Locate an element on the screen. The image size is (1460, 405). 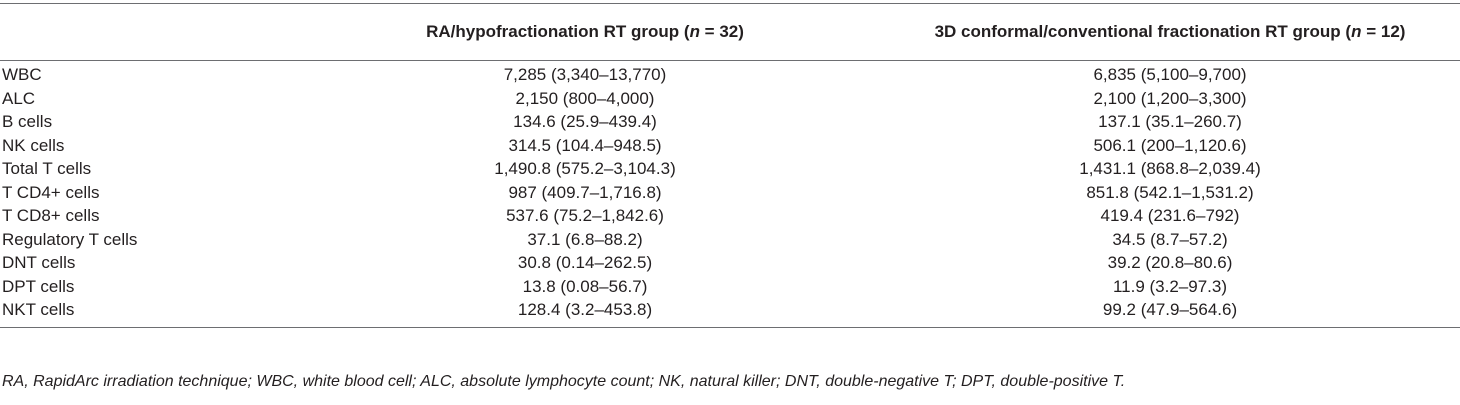
cell-value: 419.4 (231.6–792) is located at coordinates (1170, 215).